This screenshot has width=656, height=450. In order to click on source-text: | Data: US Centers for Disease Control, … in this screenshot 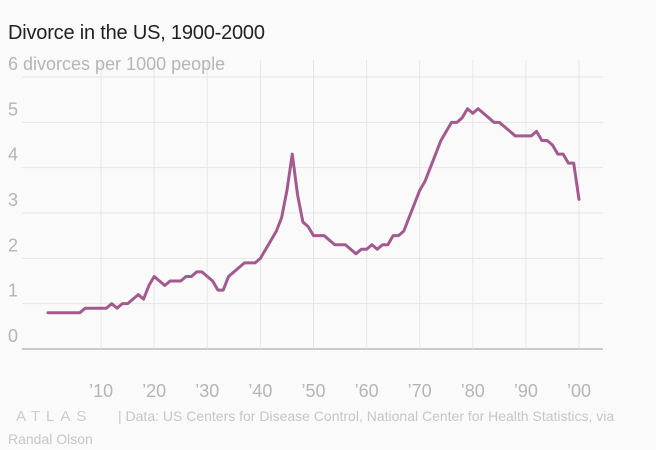, I will do `click(311, 427)`.